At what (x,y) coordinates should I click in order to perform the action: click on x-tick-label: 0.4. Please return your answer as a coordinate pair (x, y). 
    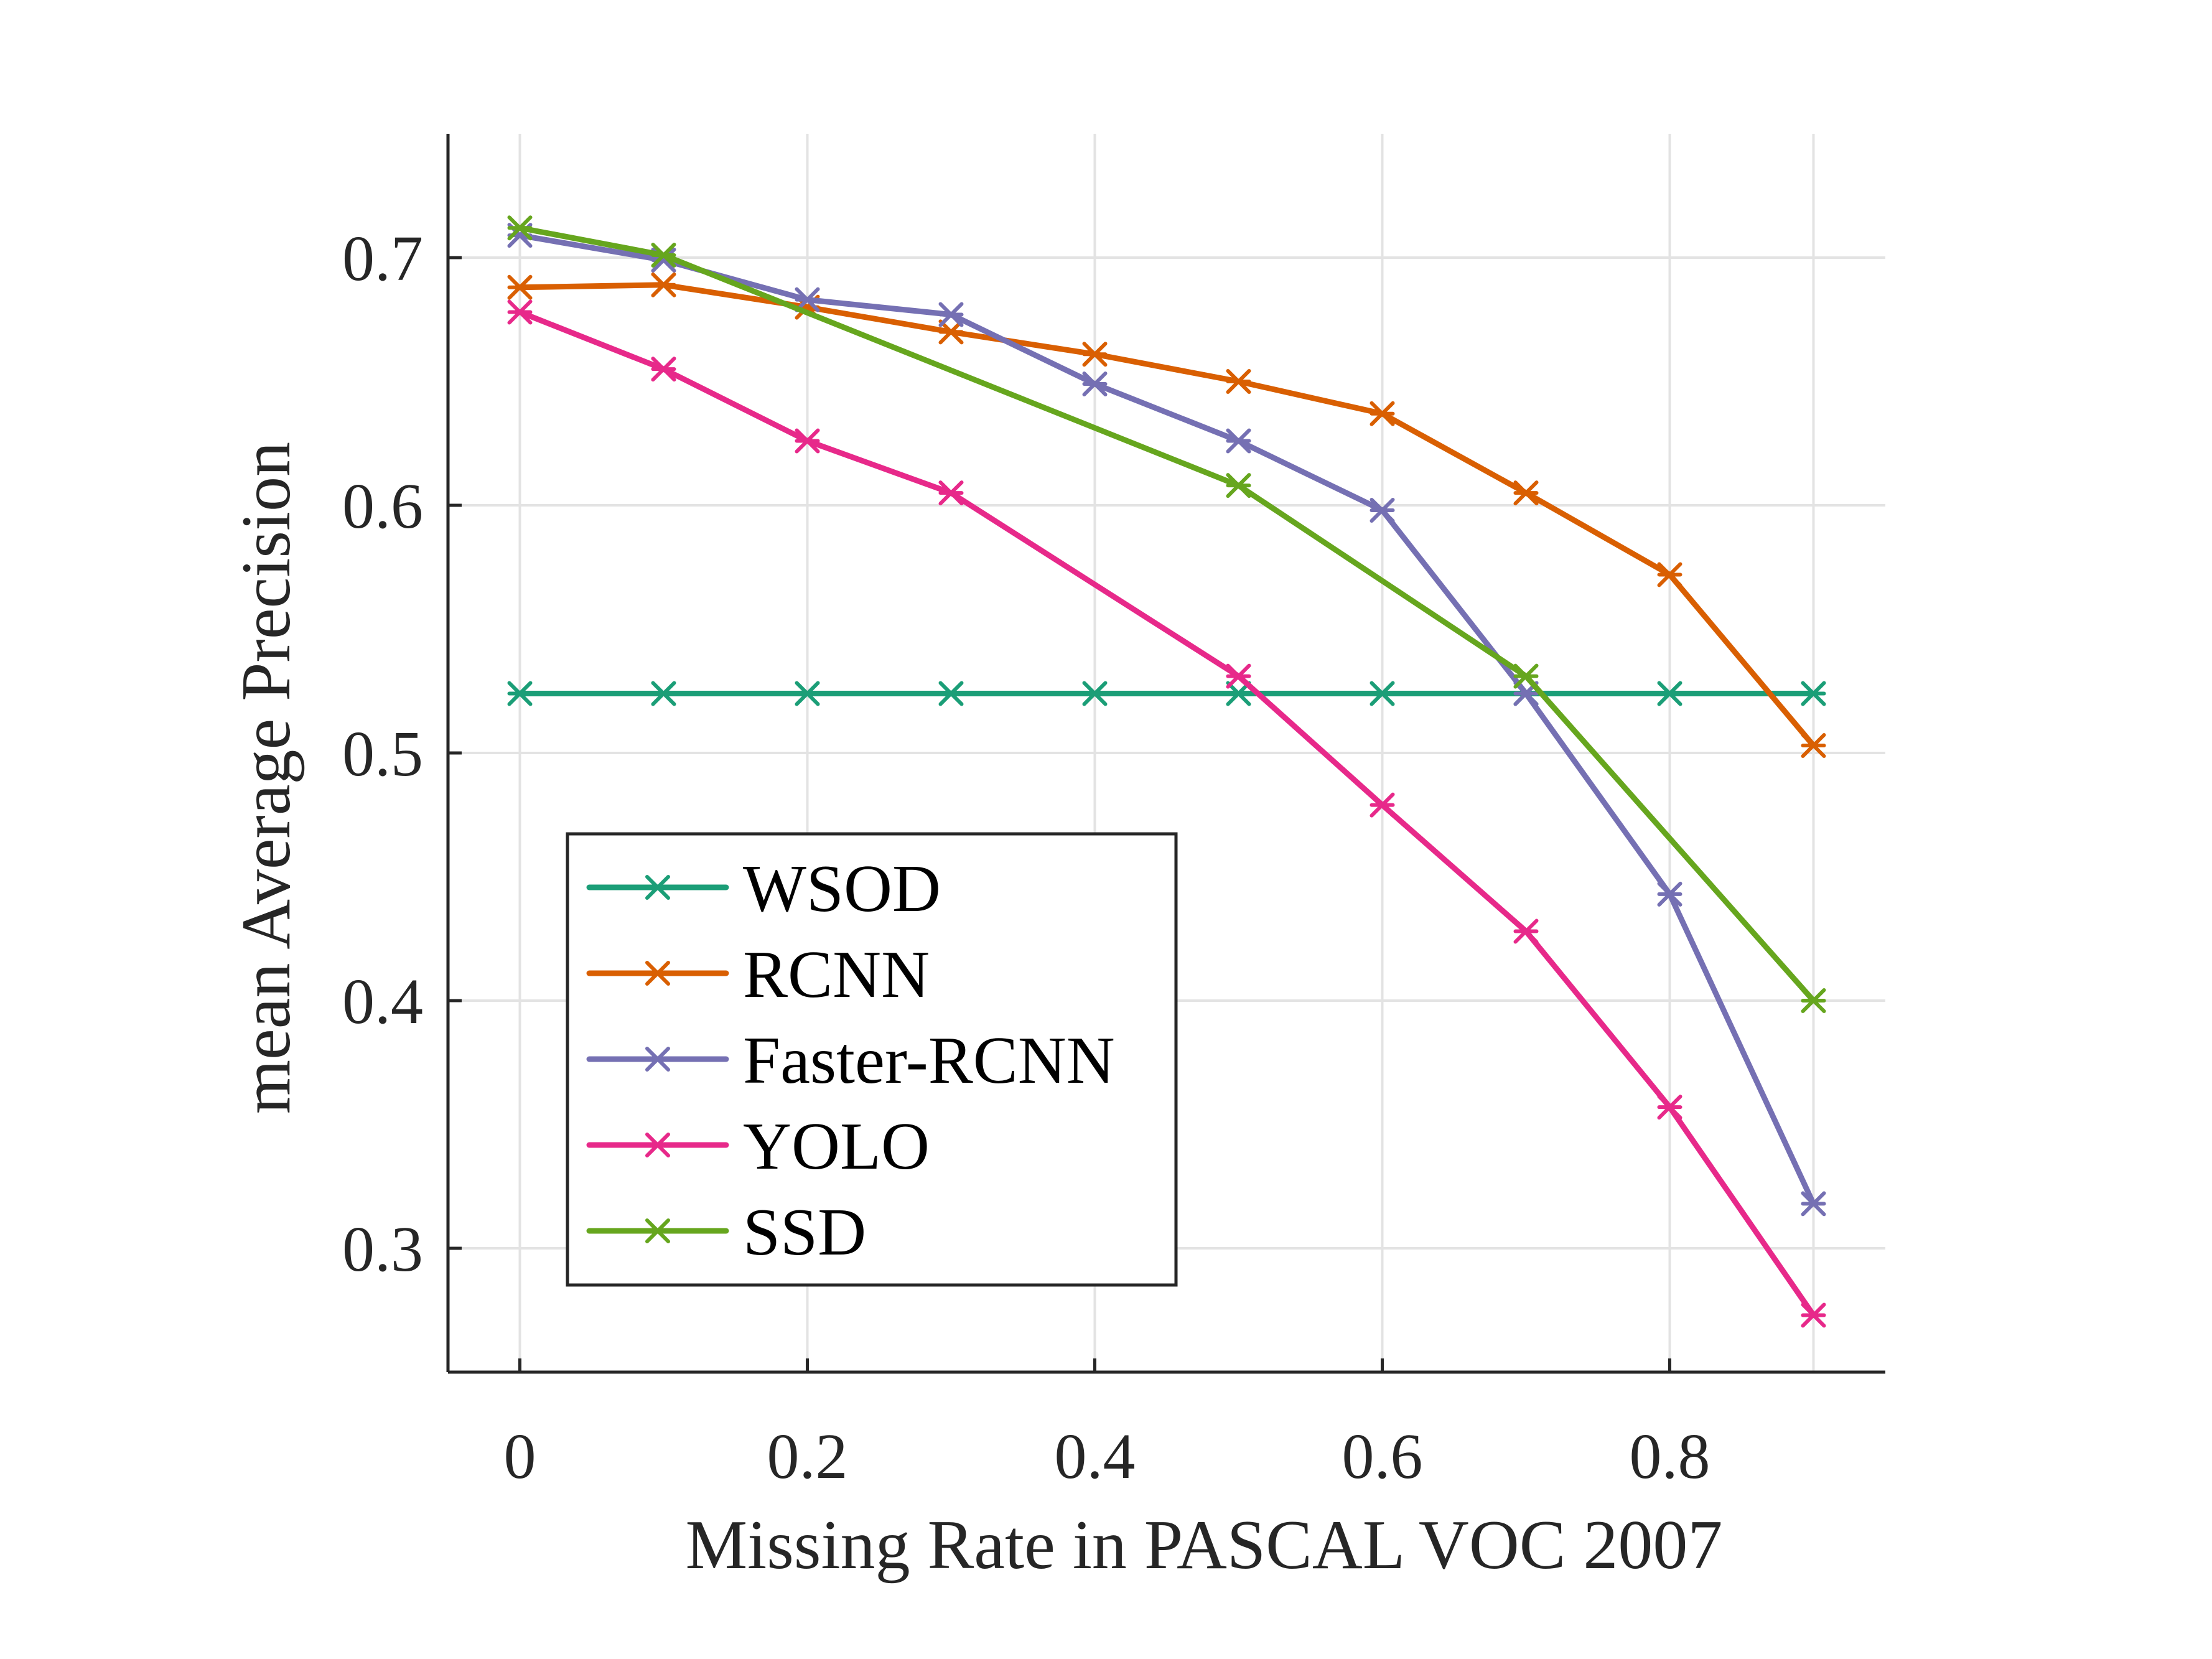
    Looking at the image, I should click on (1095, 1456).